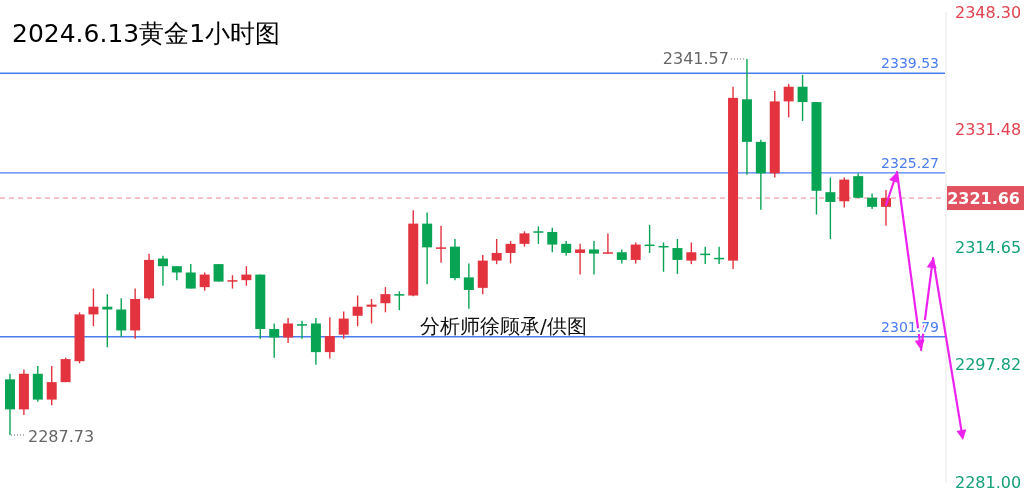 Image resolution: width=1024 pixels, height=494 pixels. Describe the element at coordinates (988, 247) in the screenshot. I see `y-tick-label: 2314.65` at that location.